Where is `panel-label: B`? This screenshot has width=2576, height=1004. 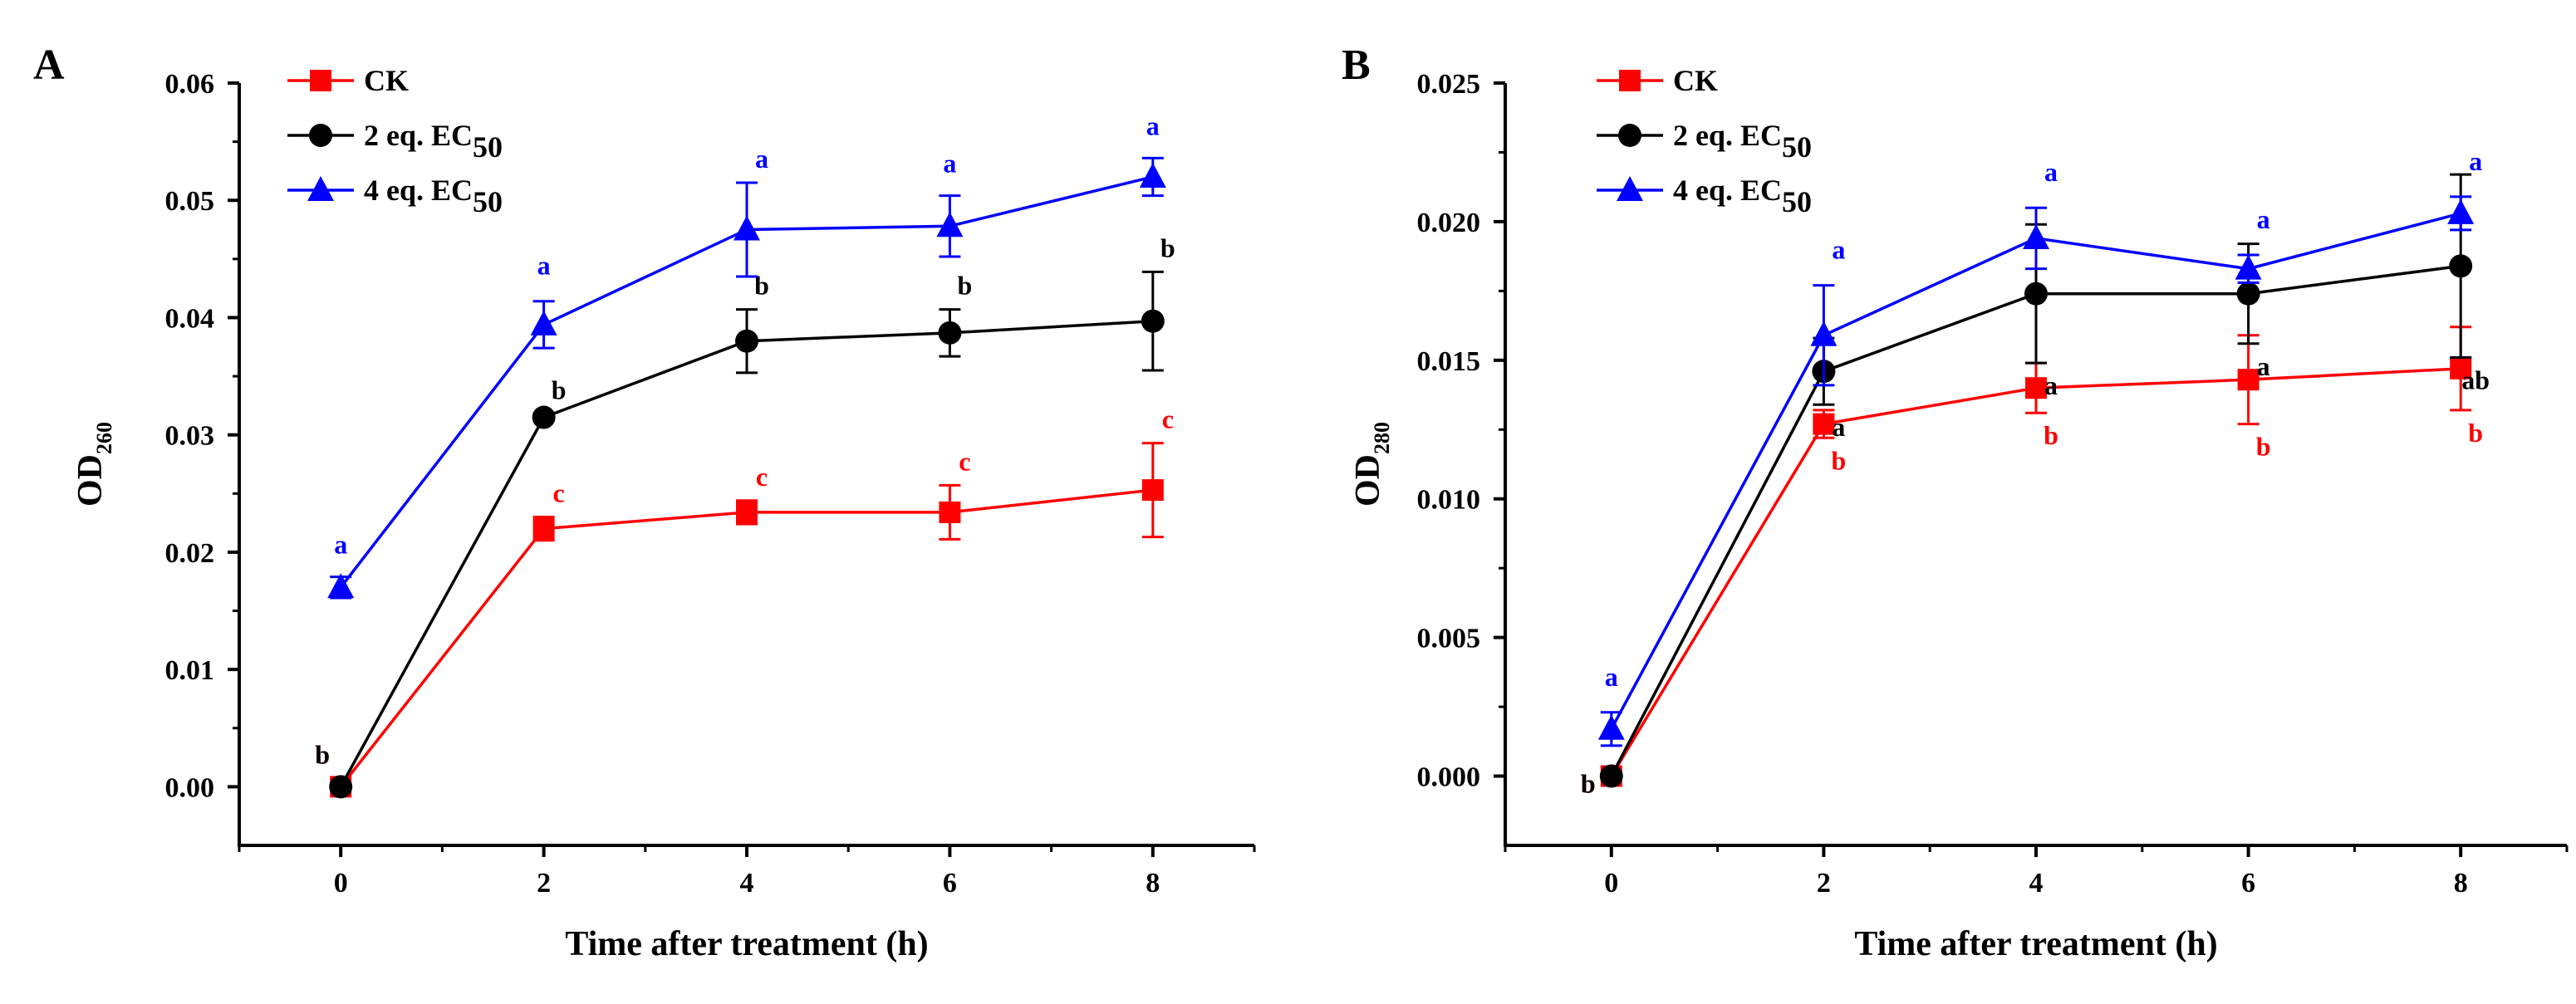 panel-label: B is located at coordinates (1356, 65).